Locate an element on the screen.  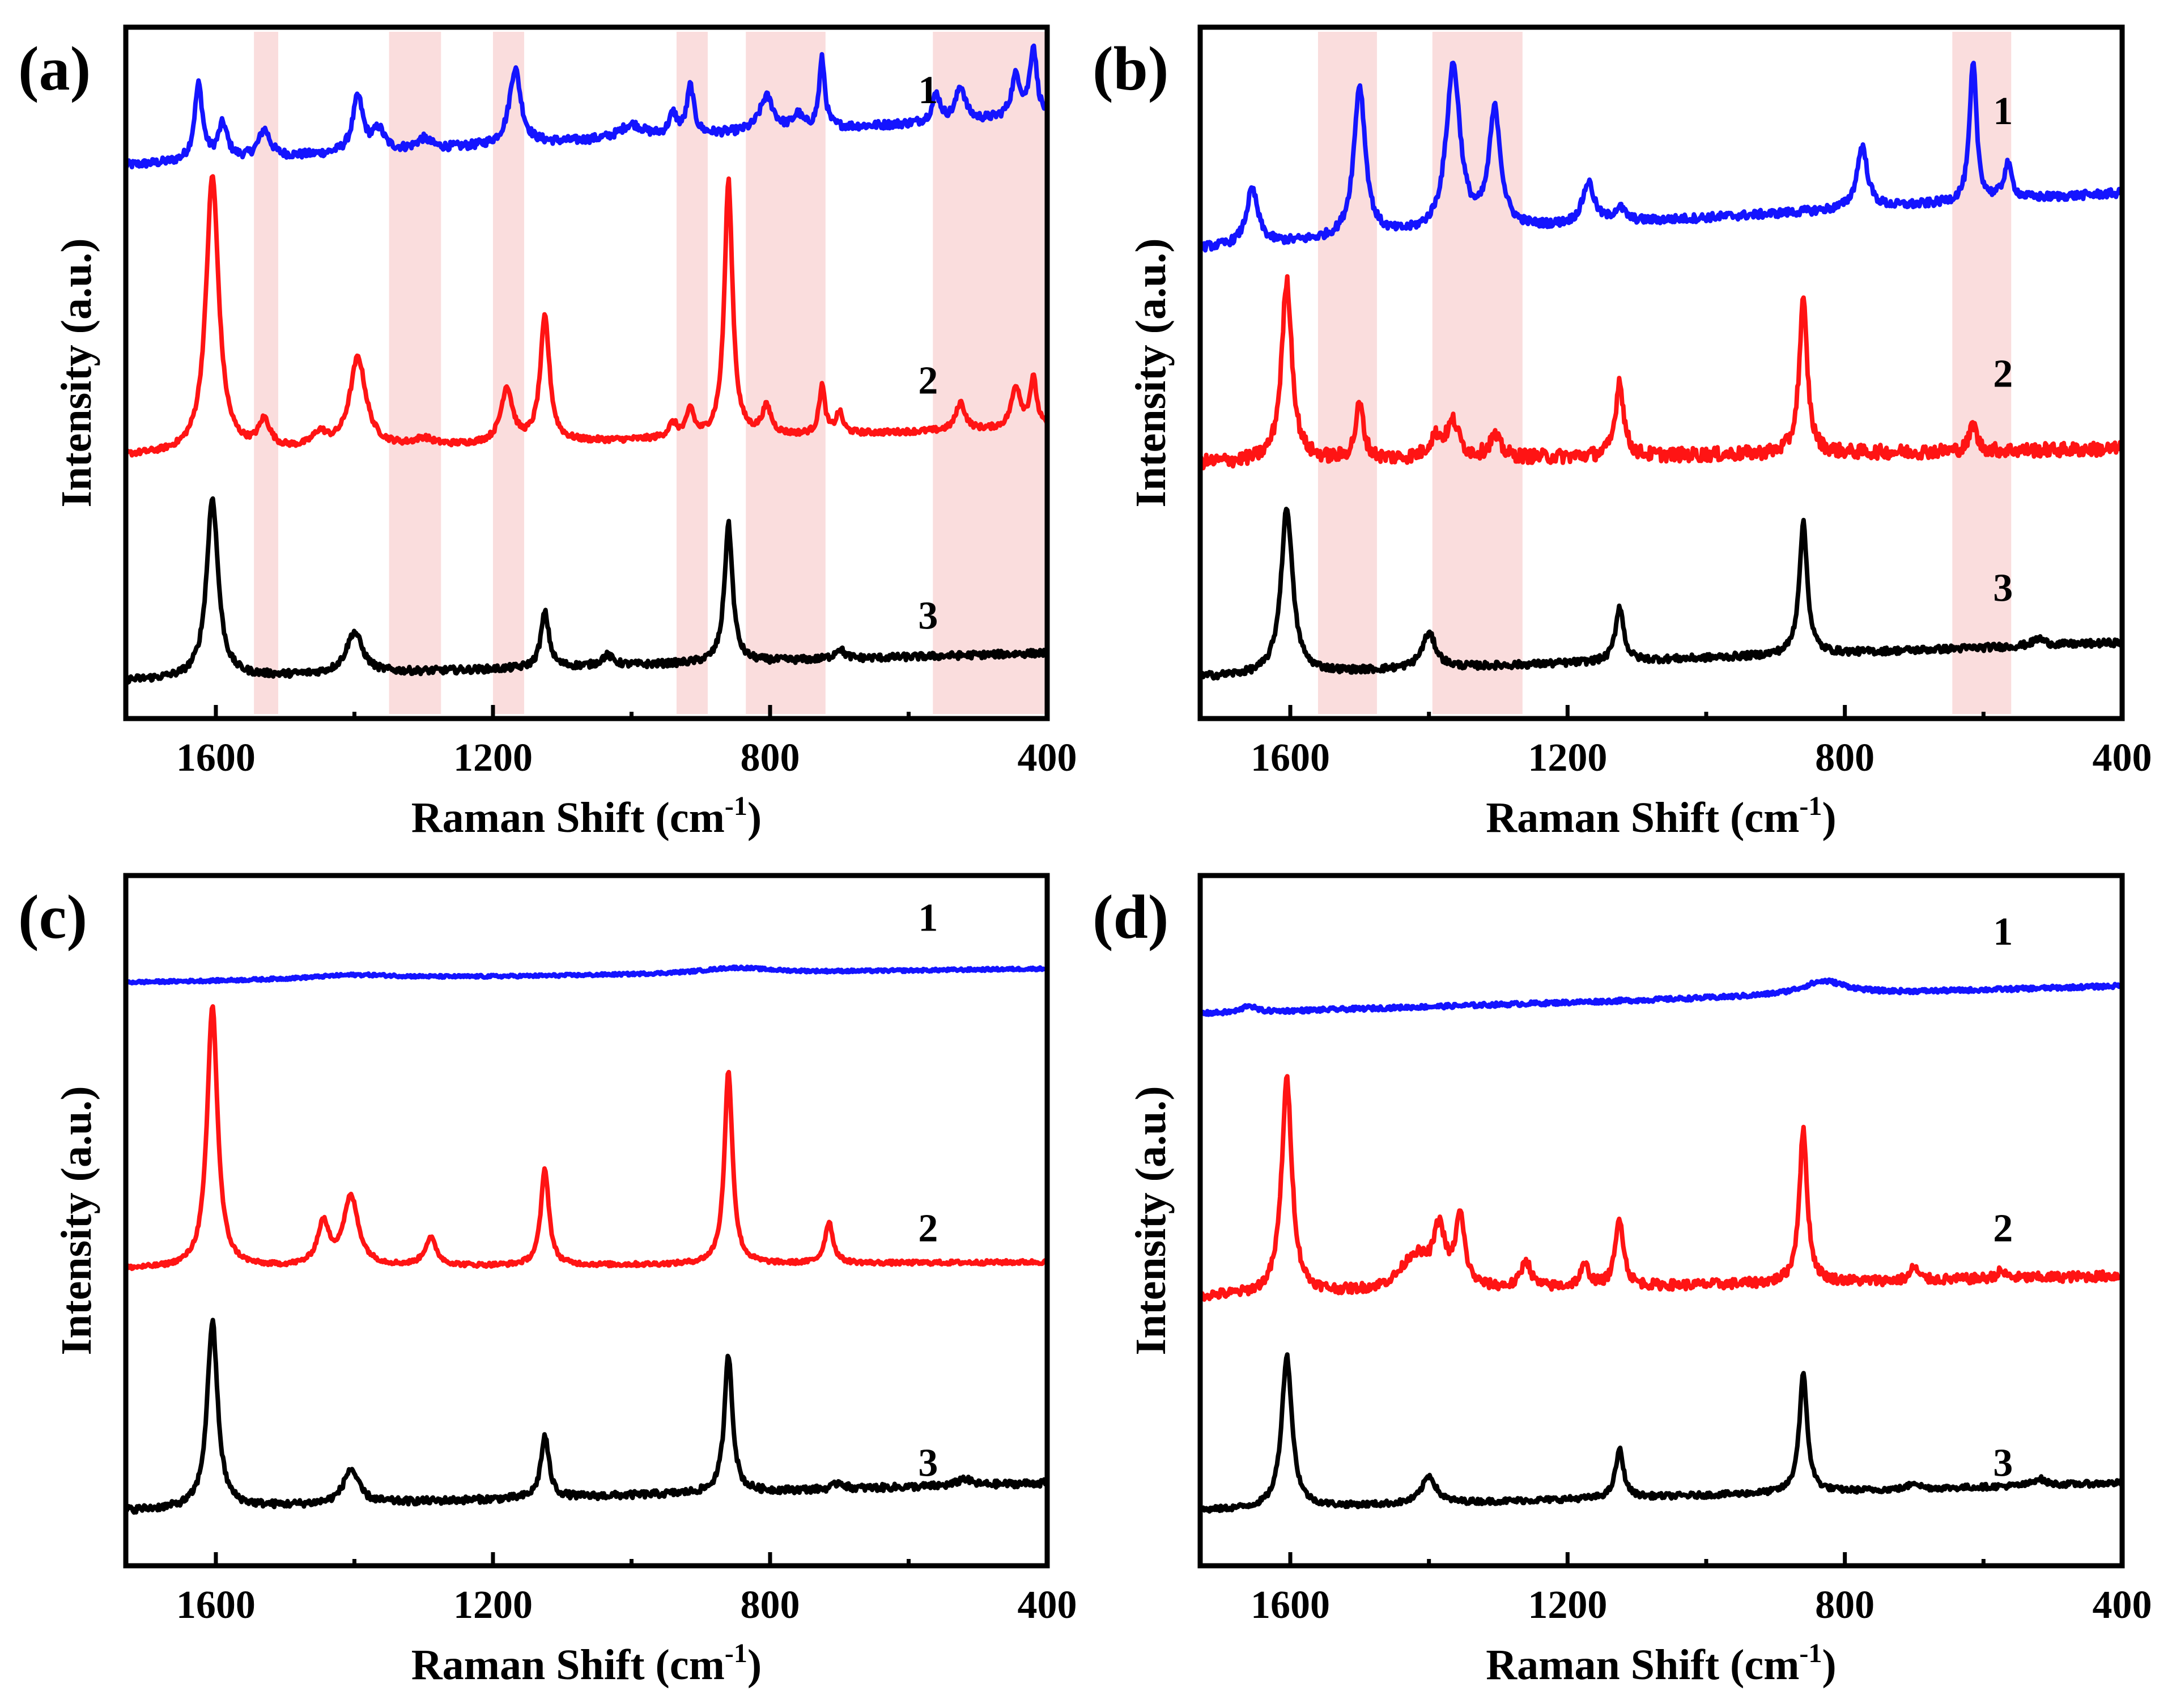
panel-label: (b) is located at coordinates (1130, 68).